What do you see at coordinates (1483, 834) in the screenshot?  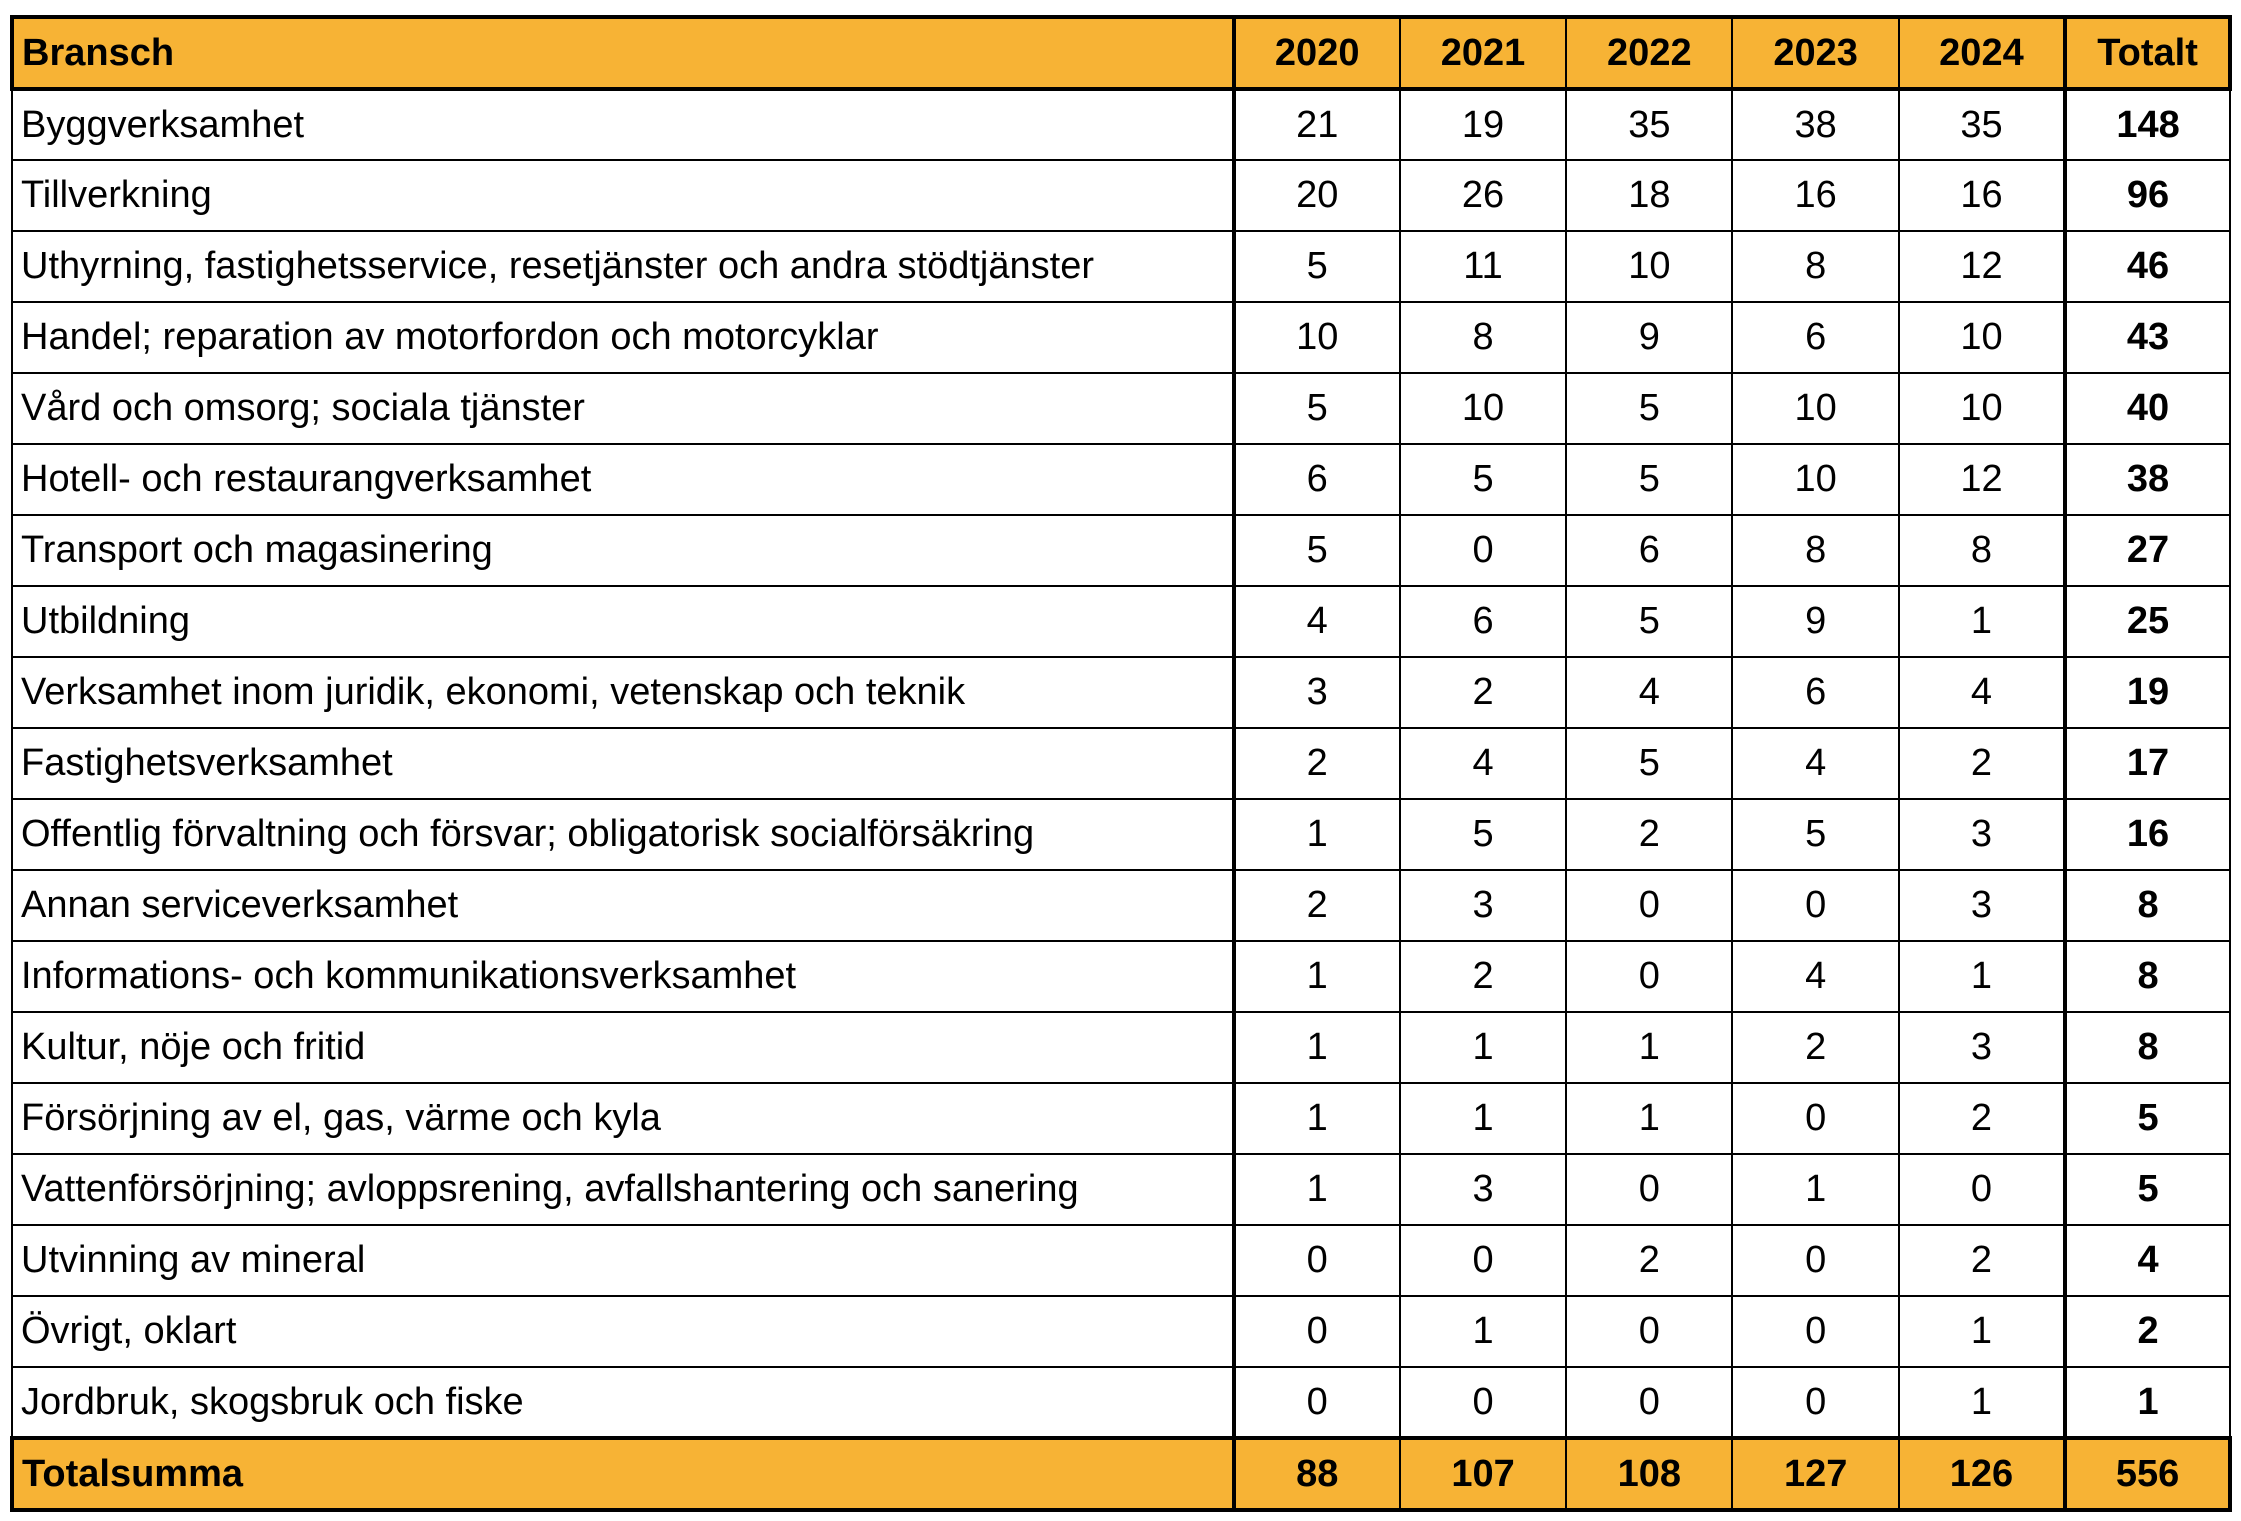 I see `cell-2021: 5` at bounding box center [1483, 834].